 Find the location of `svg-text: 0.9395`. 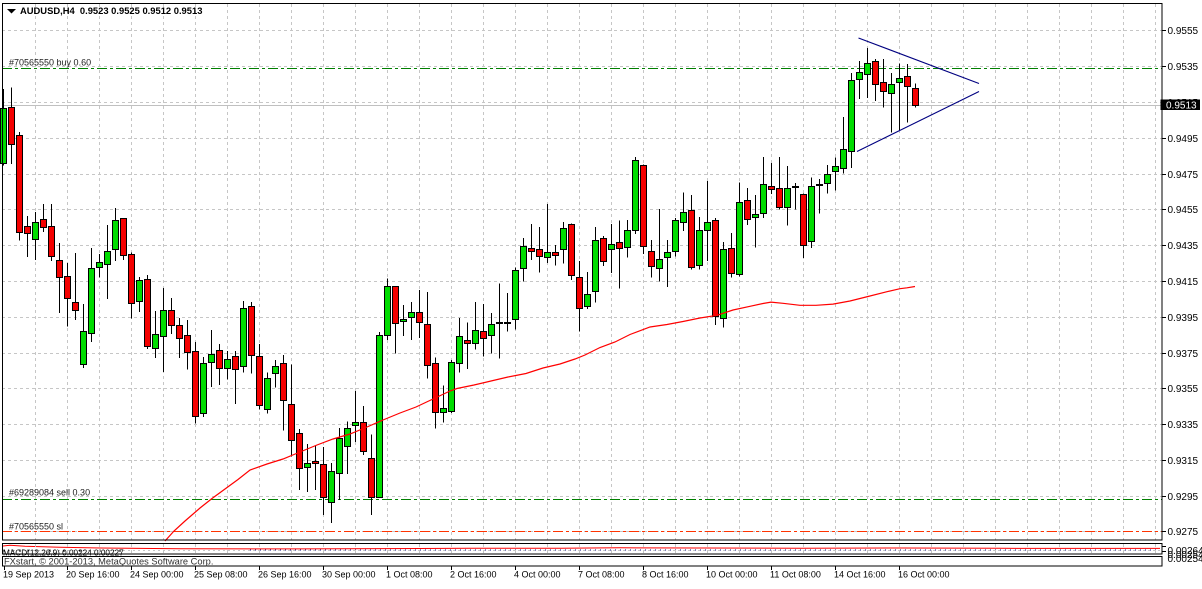

svg-text: 0.9395 is located at coordinates (1183, 318).